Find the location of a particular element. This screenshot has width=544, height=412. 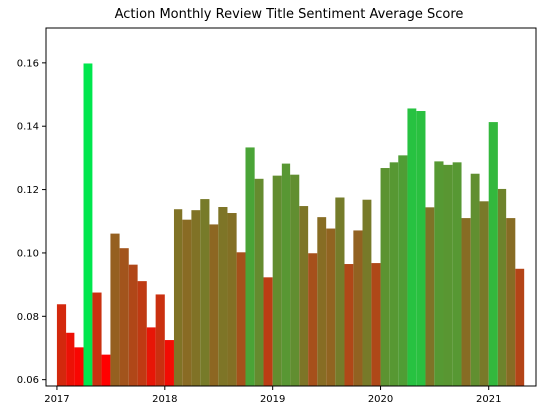

x-tick-label: 2019 is located at coordinates (272, 399).